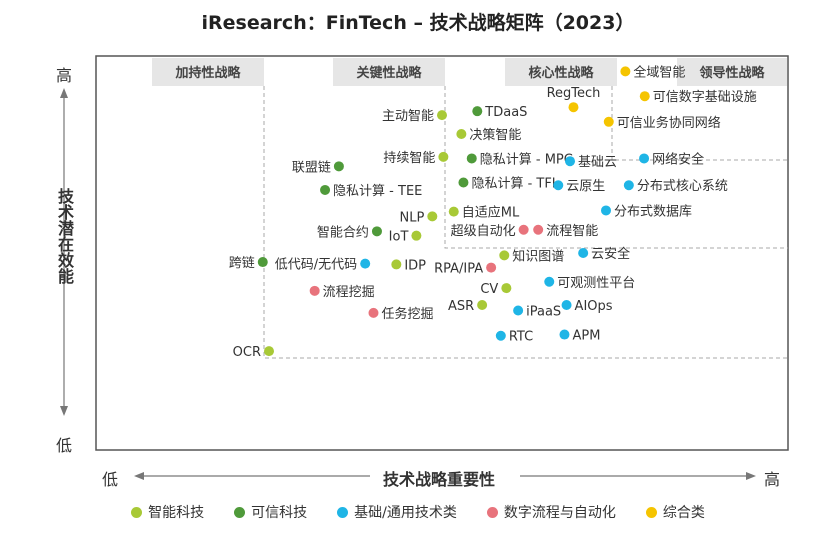 The image size is (836, 534). I want to click on point-label: IoT, so click(399, 237).